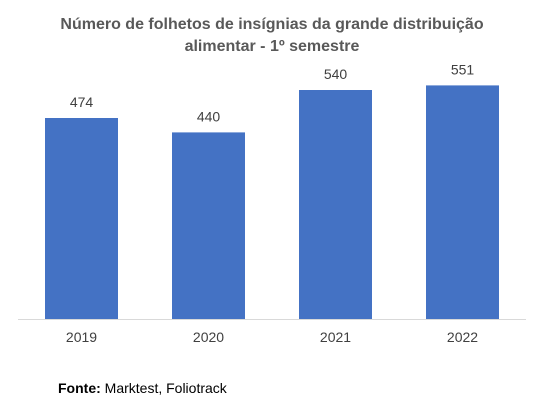  I want to click on x-tick-labels-group: 2019 2020 2021 2022, so click(272, 337).